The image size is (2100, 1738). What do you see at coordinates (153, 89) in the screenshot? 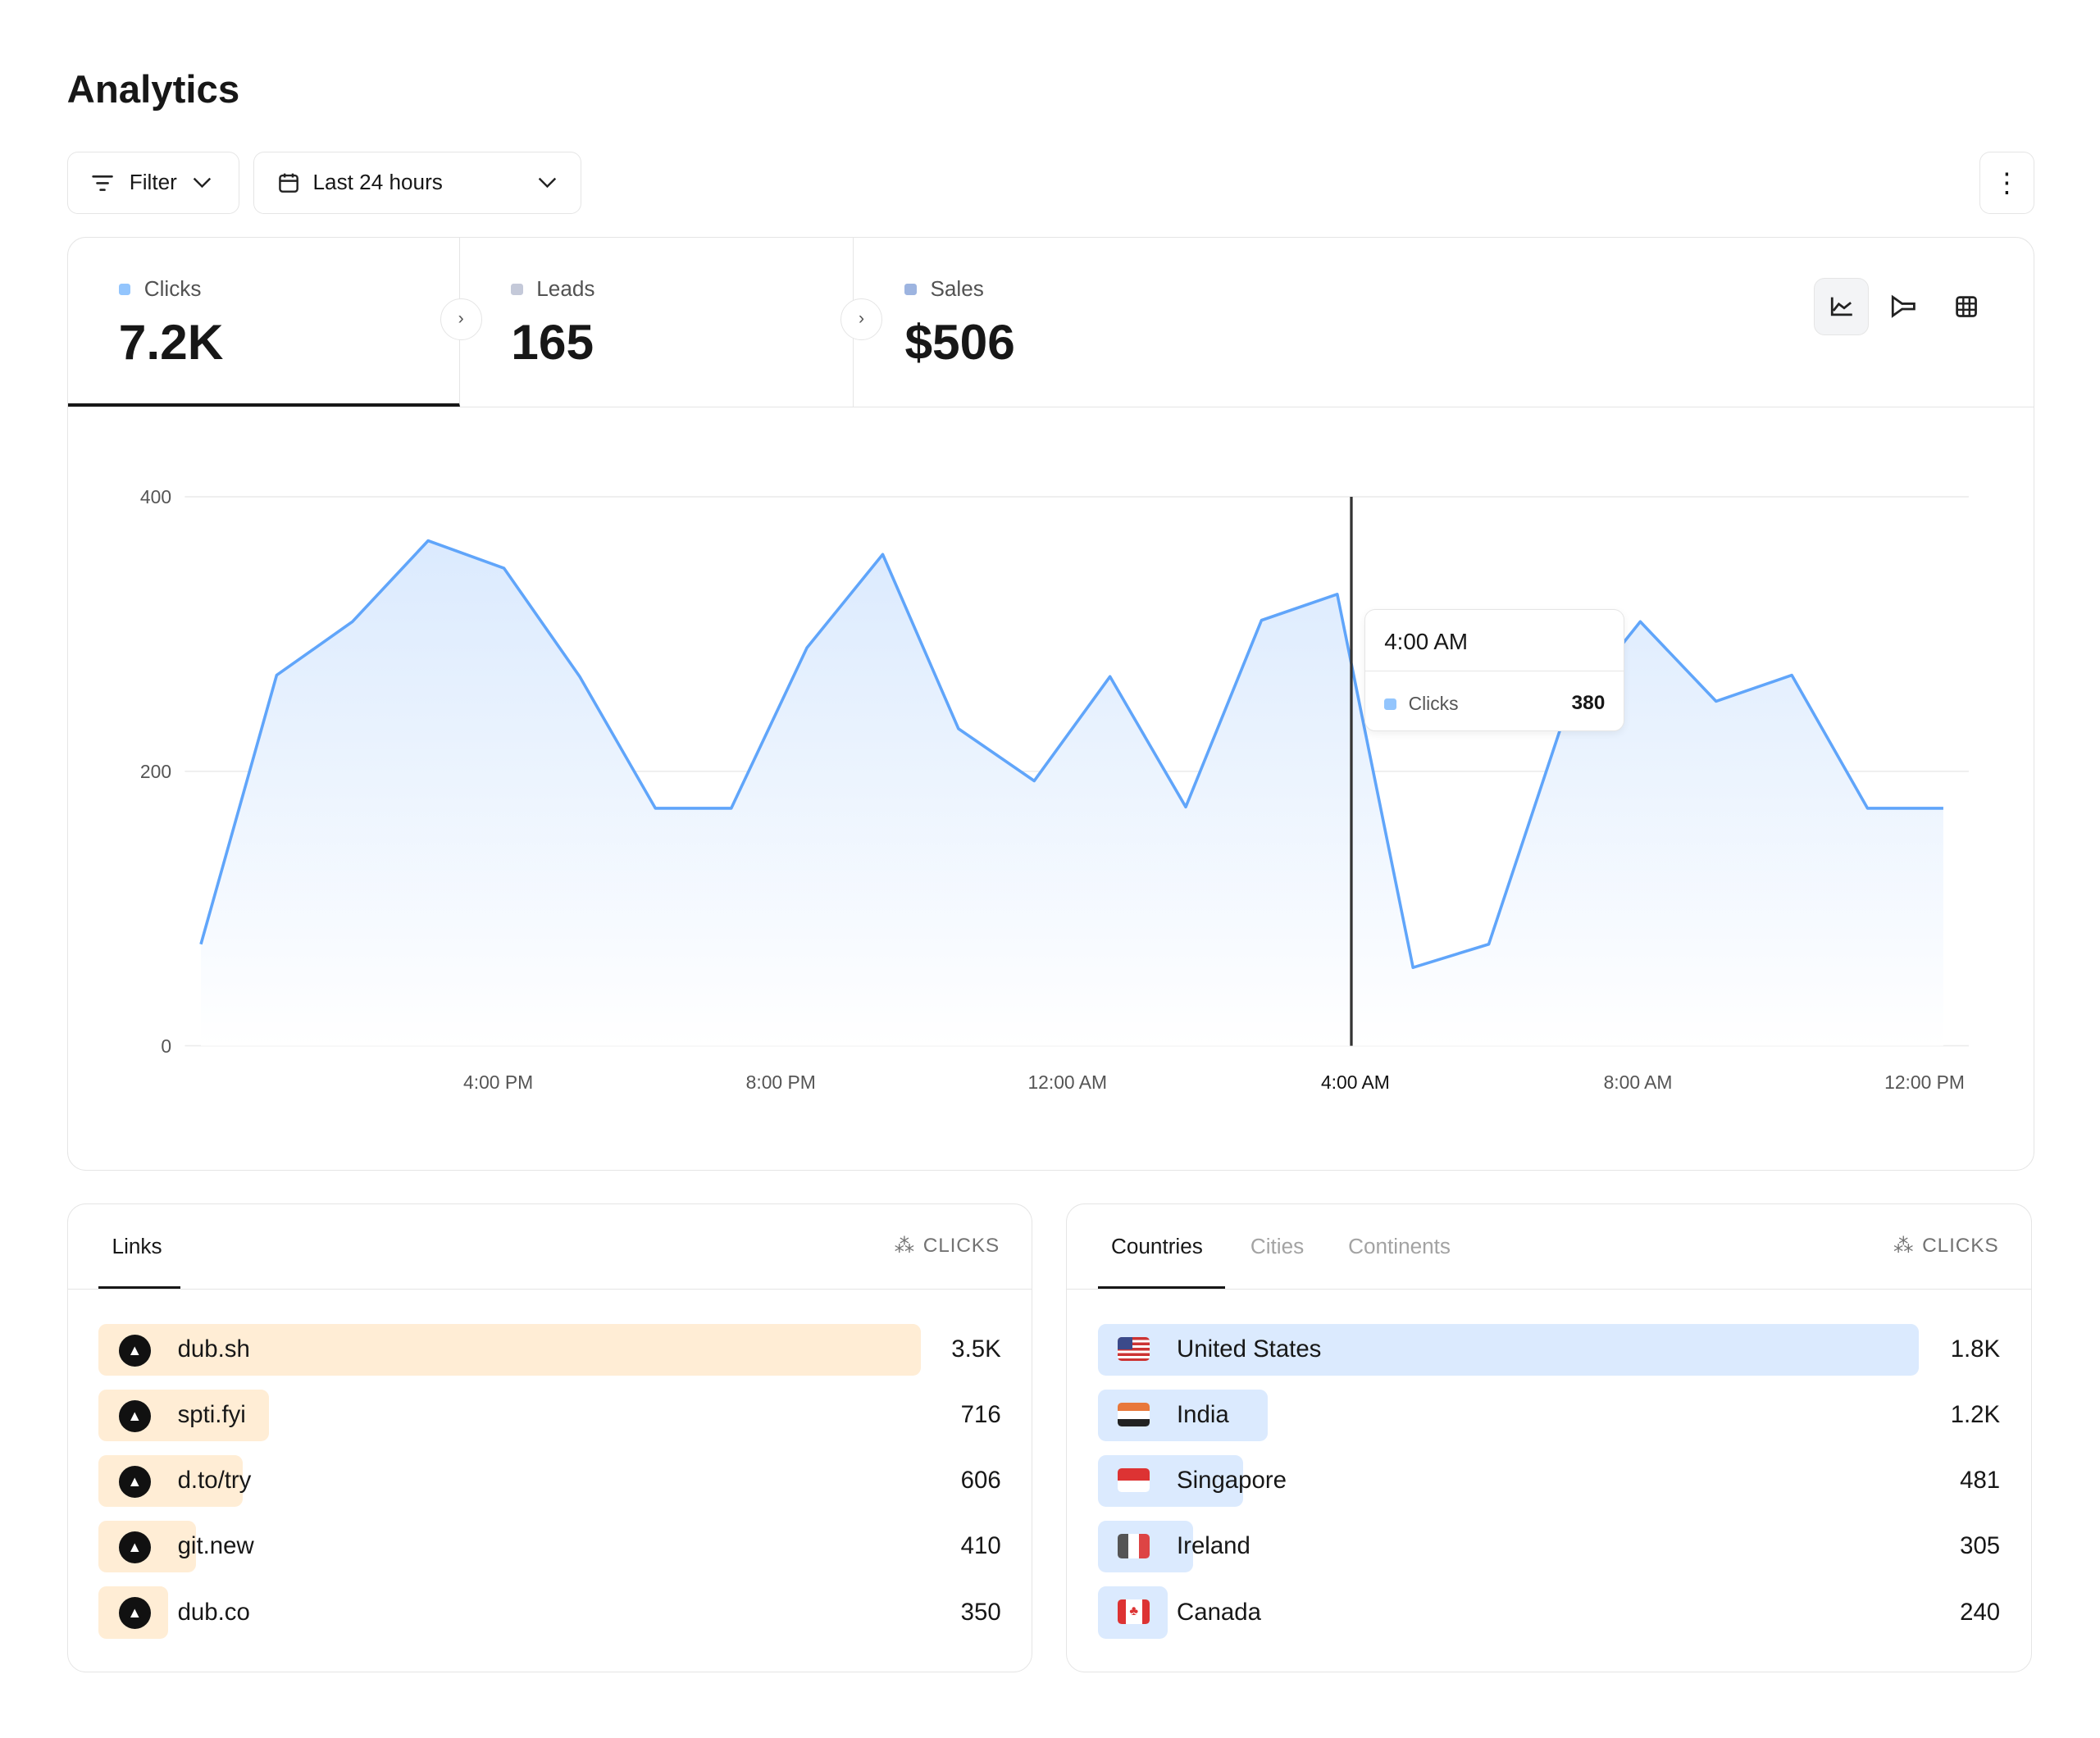
I see `page-title: Analytics` at bounding box center [153, 89].